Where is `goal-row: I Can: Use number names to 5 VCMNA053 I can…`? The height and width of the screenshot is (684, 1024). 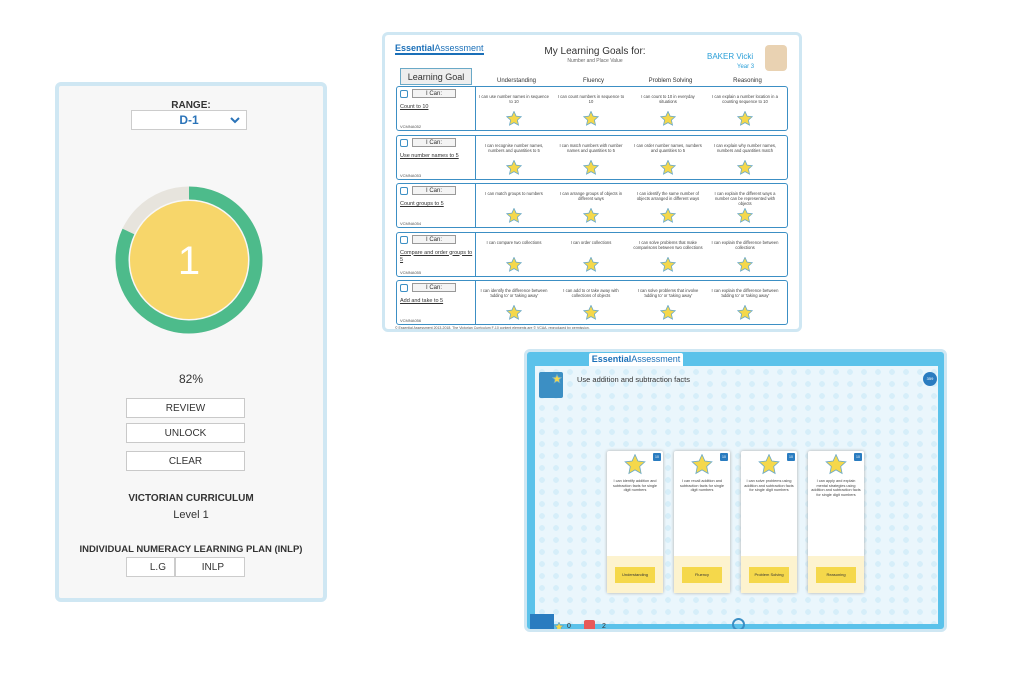
goal-row: I Can: Use number names to 5 VCMNA053 I can… is located at coordinates (592, 157).